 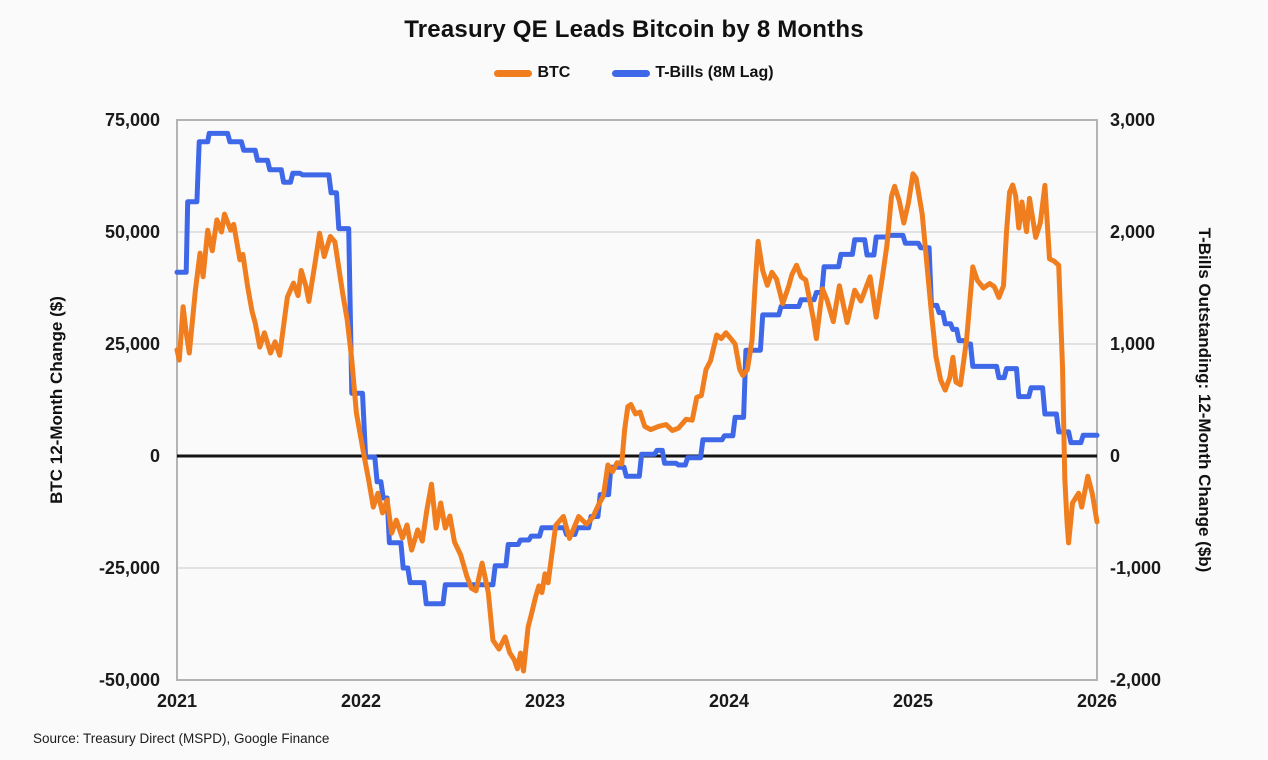 I want to click on x-axis-tick: 2025, so click(x=913, y=701).